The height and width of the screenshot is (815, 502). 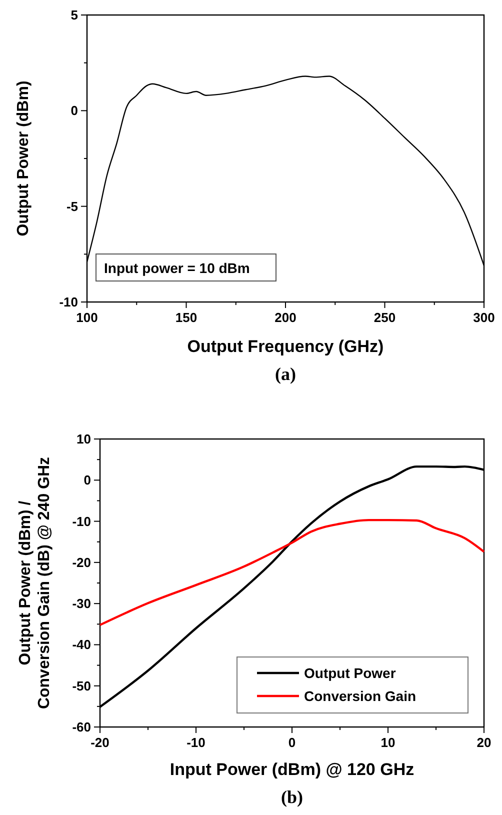 What do you see at coordinates (81, 604) in the screenshot?
I see `y-tick-label: -30` at bounding box center [81, 604].